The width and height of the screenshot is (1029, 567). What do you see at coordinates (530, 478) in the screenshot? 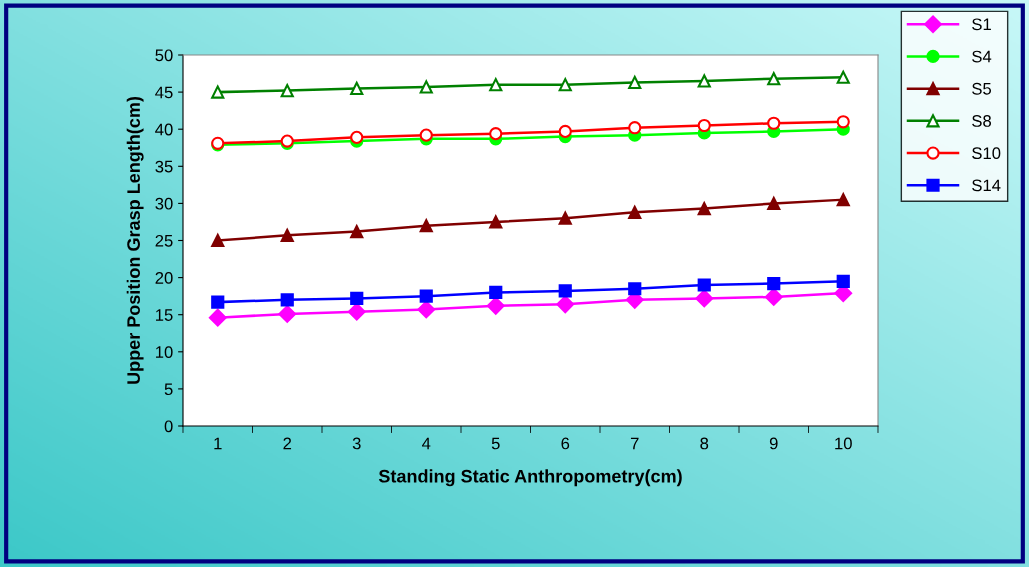
I see `x-axis-title: Standing Static Anthropometry(cm)` at bounding box center [530, 478].